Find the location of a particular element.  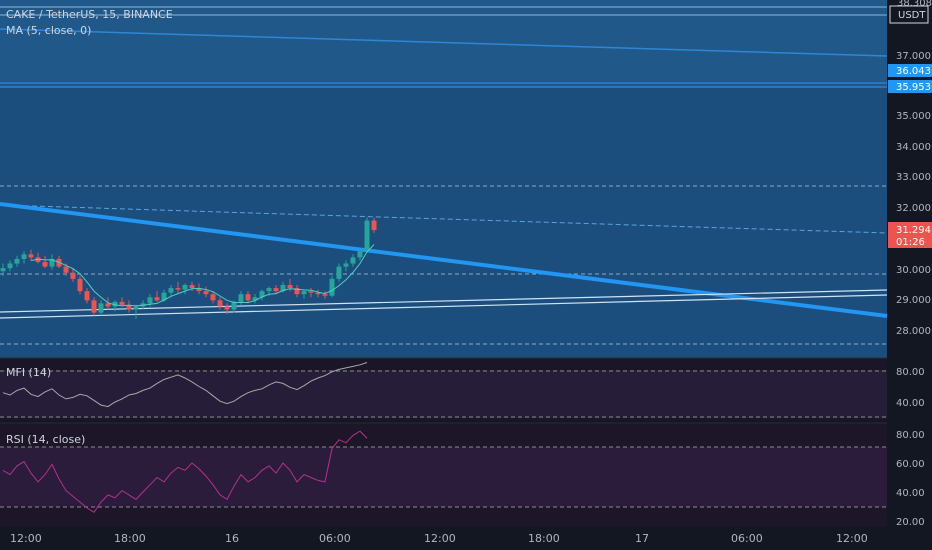

price-tag-lower is located at coordinates (910, 86).